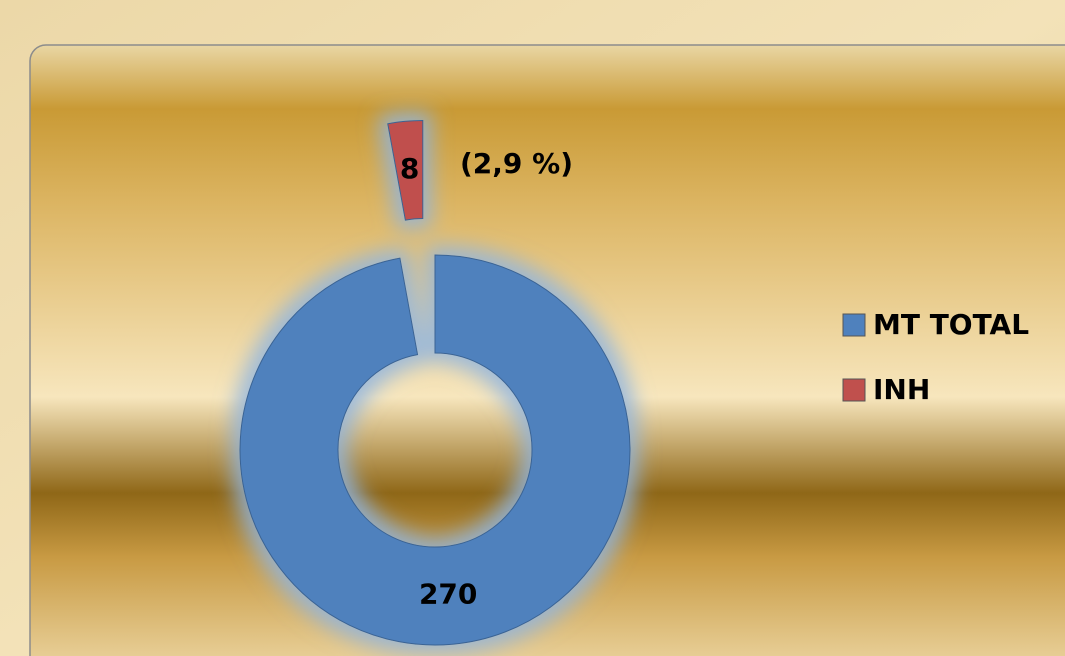 The image size is (1065, 656). I want to click on slice, so click(405, 170).